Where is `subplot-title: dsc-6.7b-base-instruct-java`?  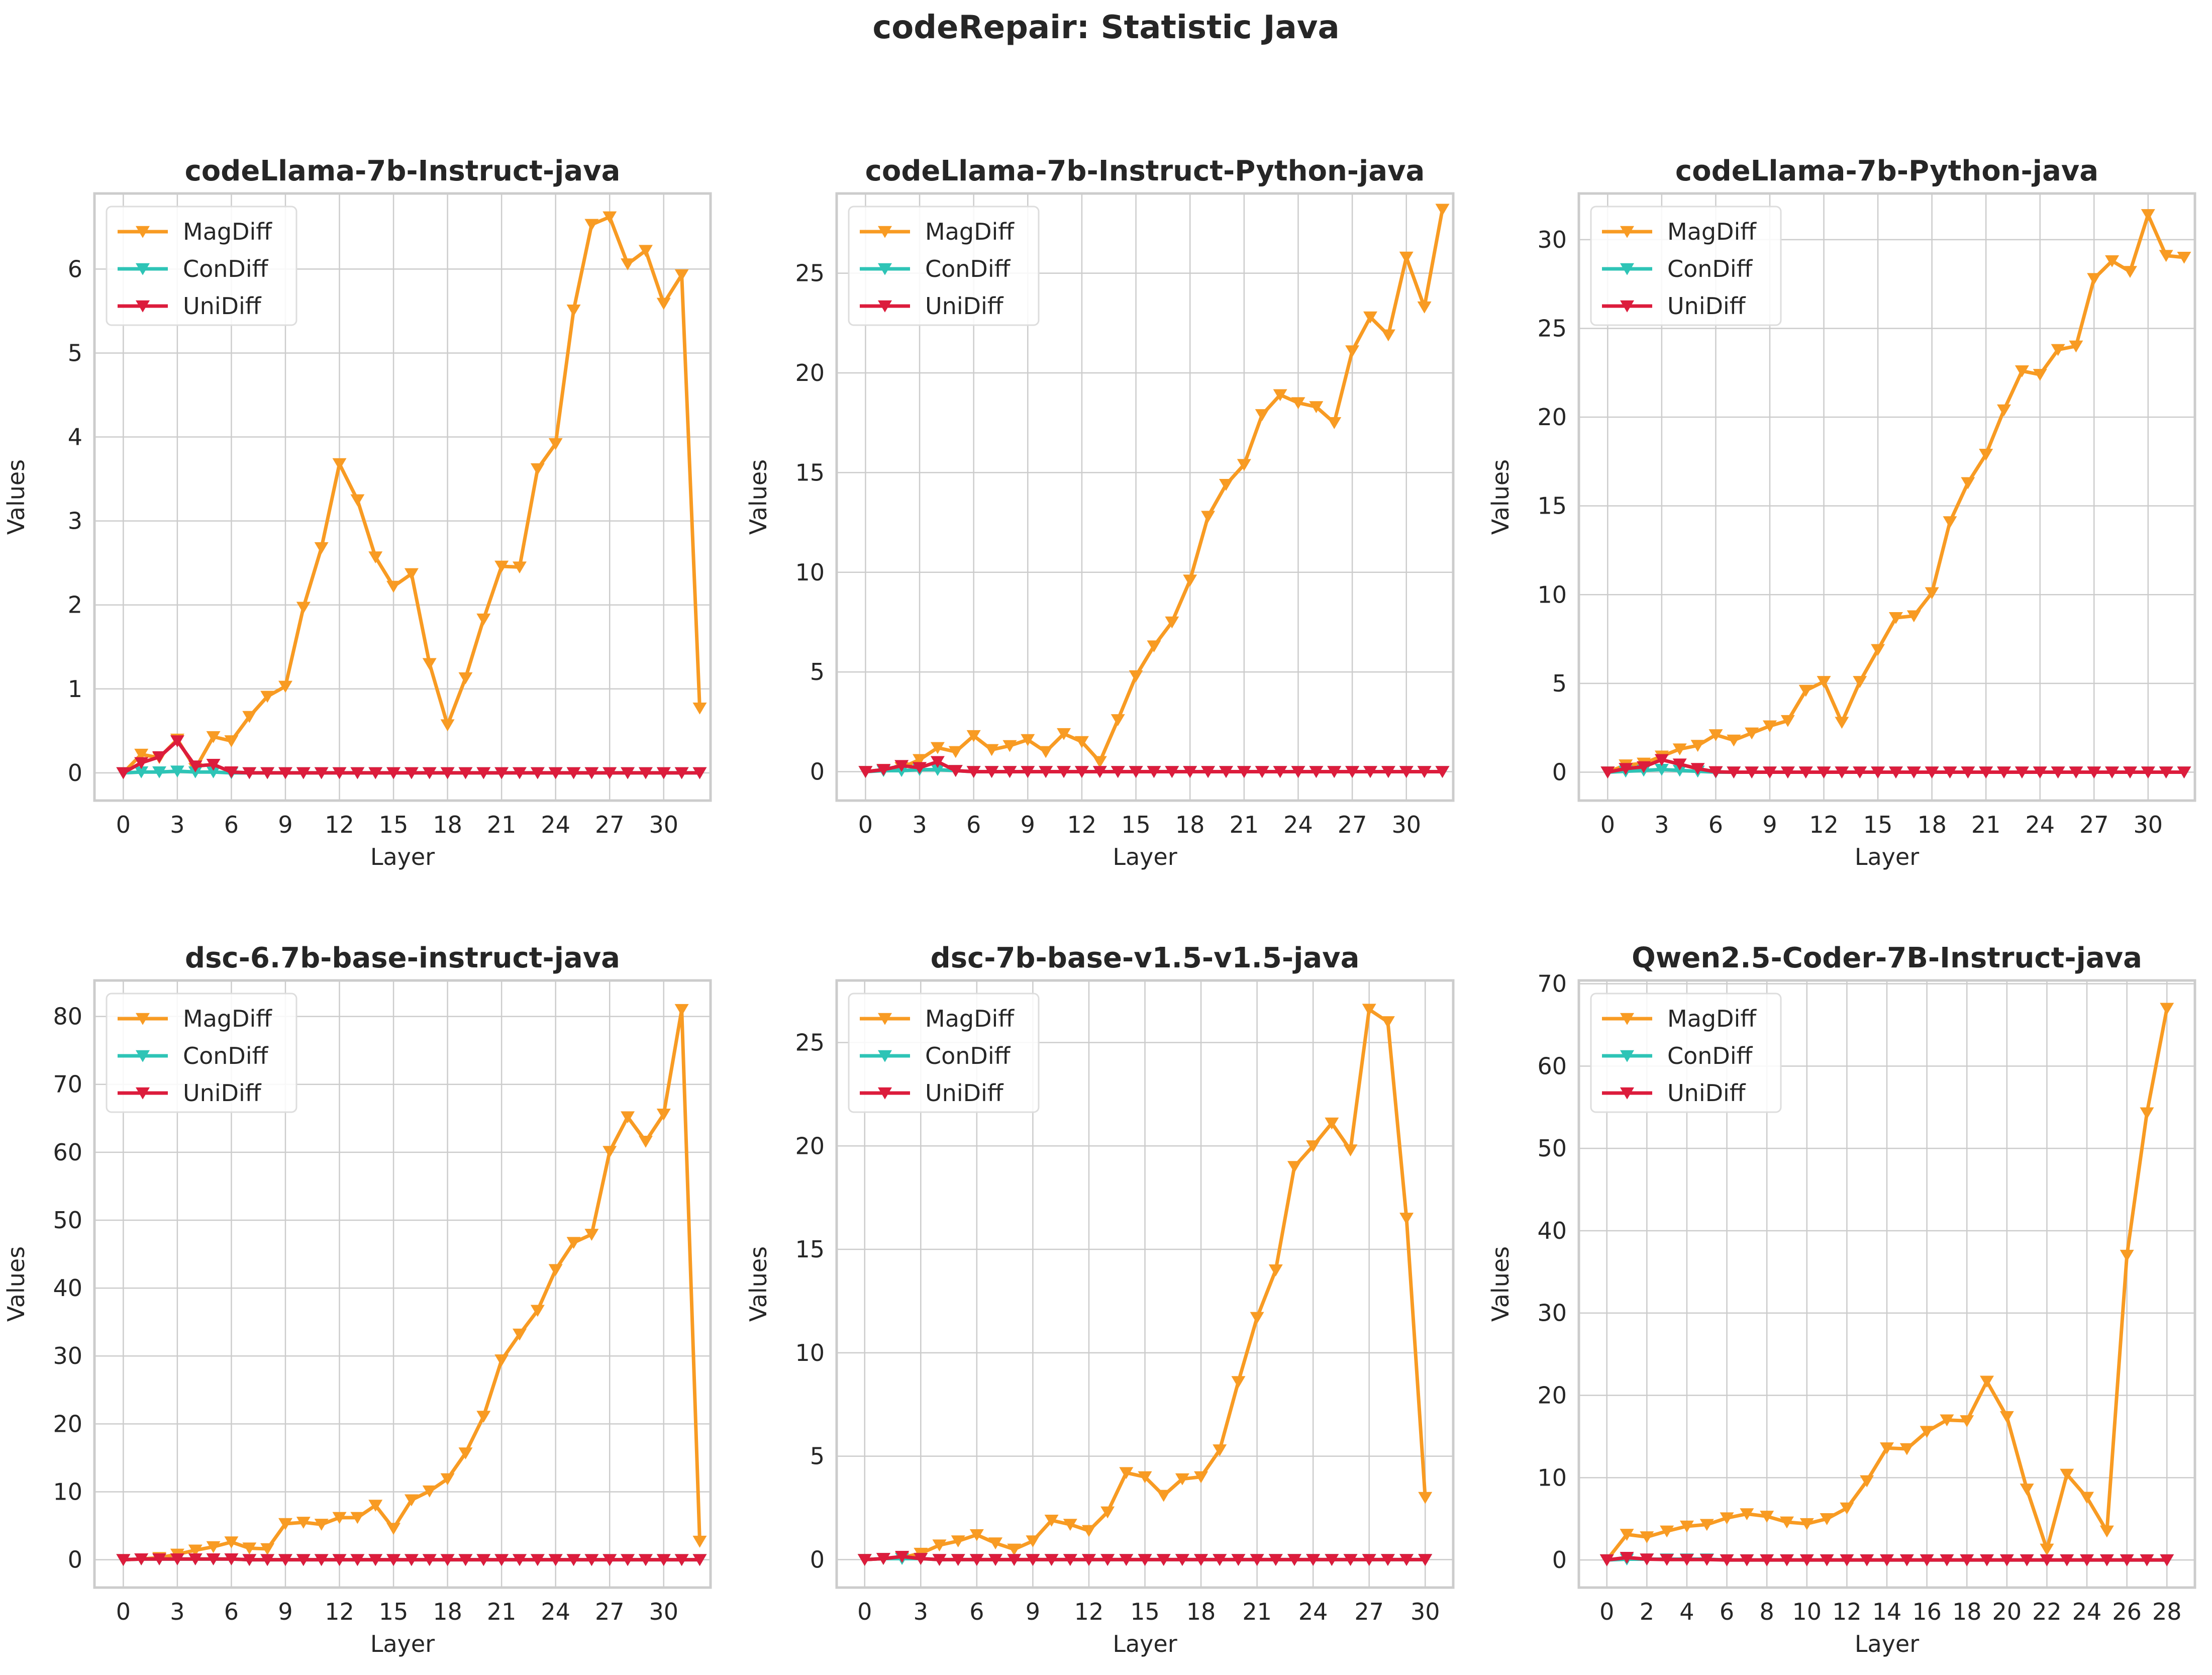 subplot-title: dsc-6.7b-base-instruct-java is located at coordinates (402, 958).